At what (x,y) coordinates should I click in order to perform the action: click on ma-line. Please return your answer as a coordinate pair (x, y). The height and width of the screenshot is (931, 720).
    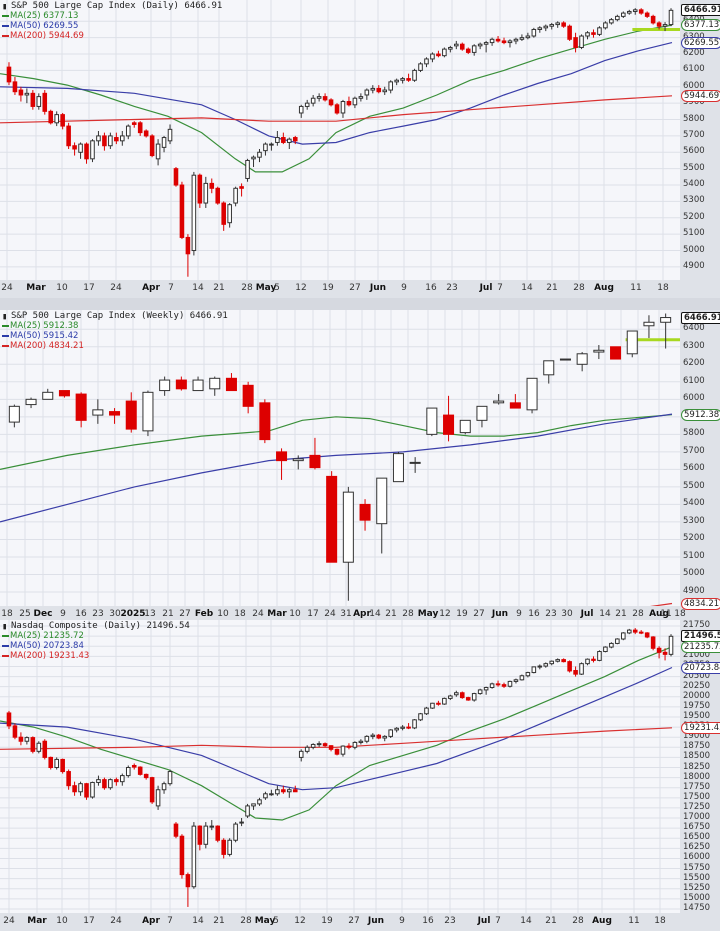
    Looking at the image, I should click on (336, 442).